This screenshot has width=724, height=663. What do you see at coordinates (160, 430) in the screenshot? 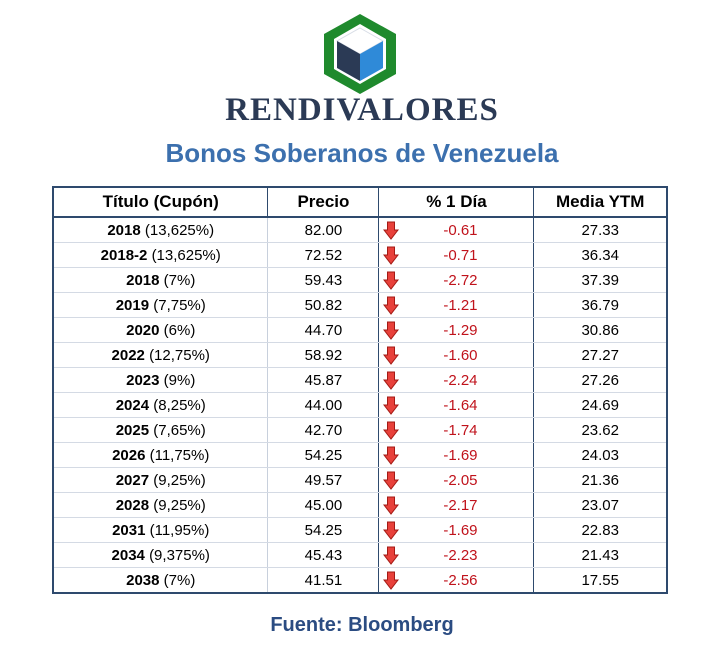
I see `bond-title-cell: 2025 (7,65%)` at bounding box center [160, 430].